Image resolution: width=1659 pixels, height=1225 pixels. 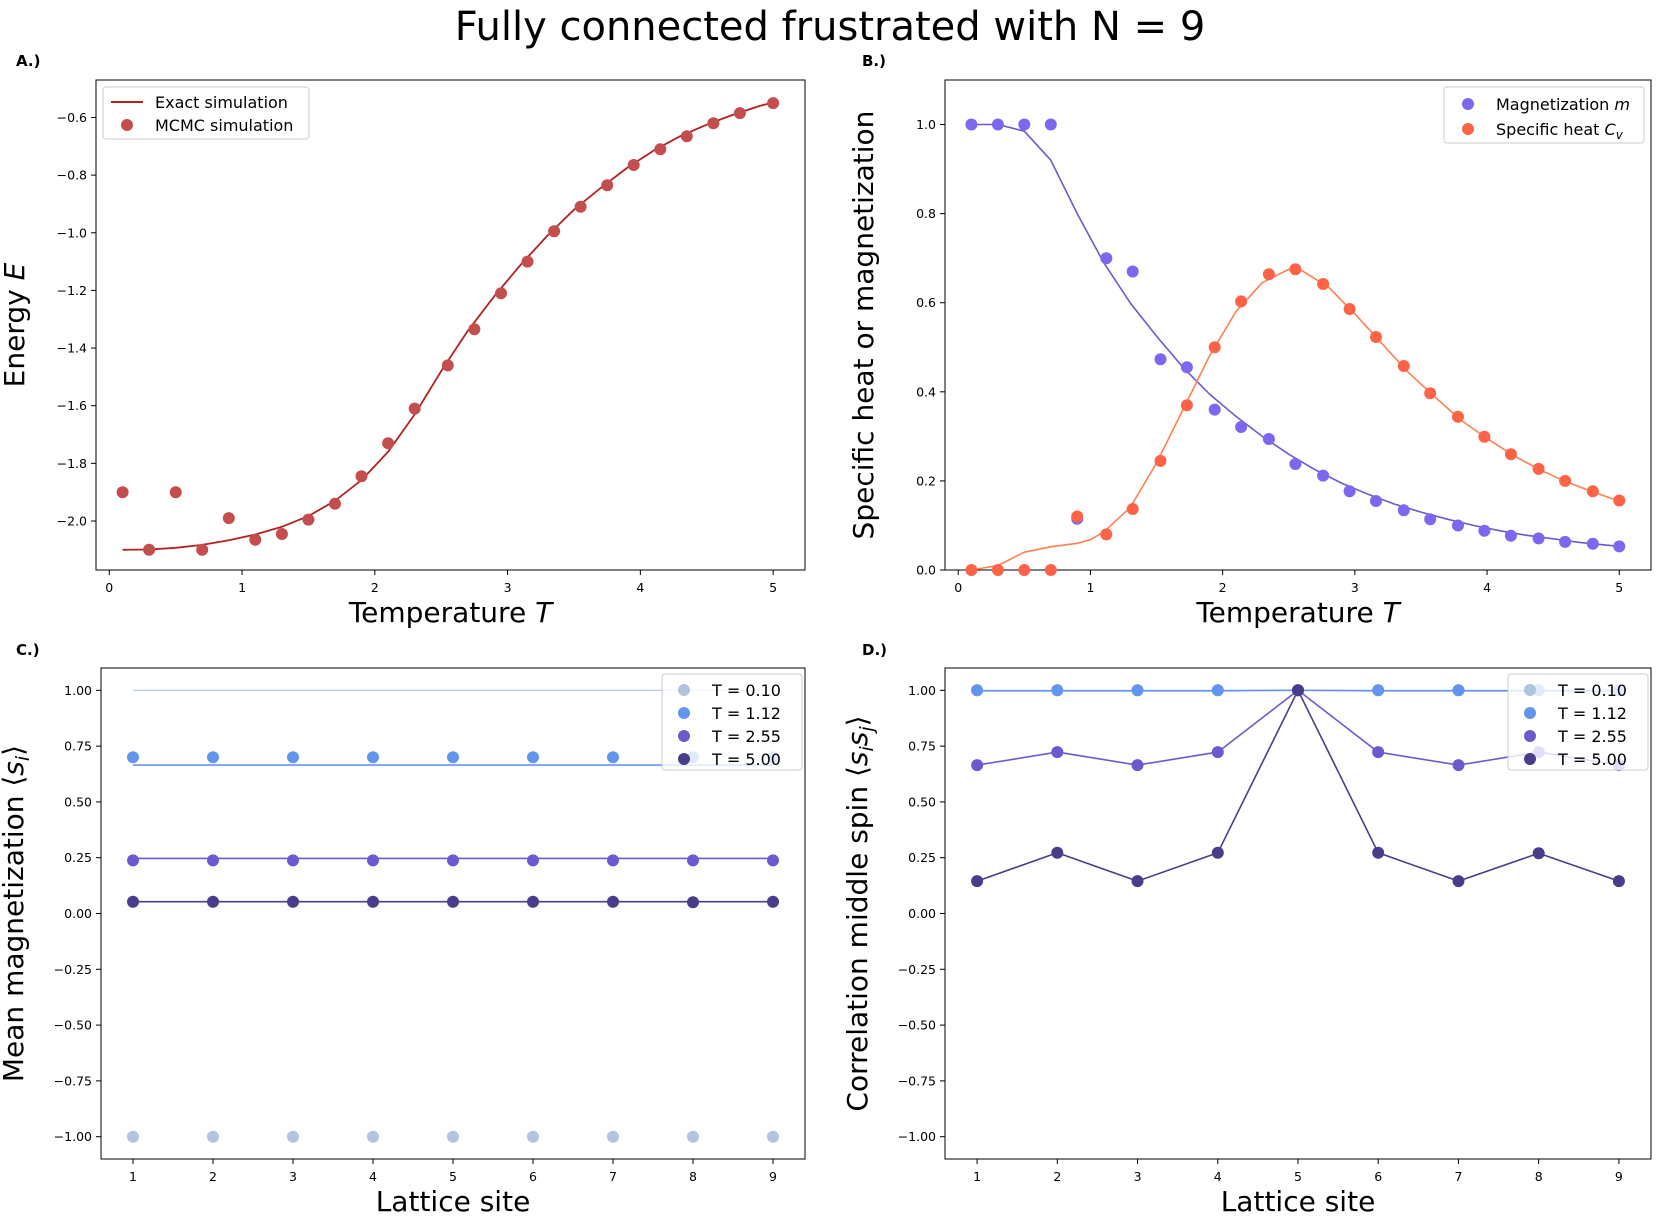 What do you see at coordinates (28, 61) in the screenshot?
I see `panel-label-a: A.)` at bounding box center [28, 61].